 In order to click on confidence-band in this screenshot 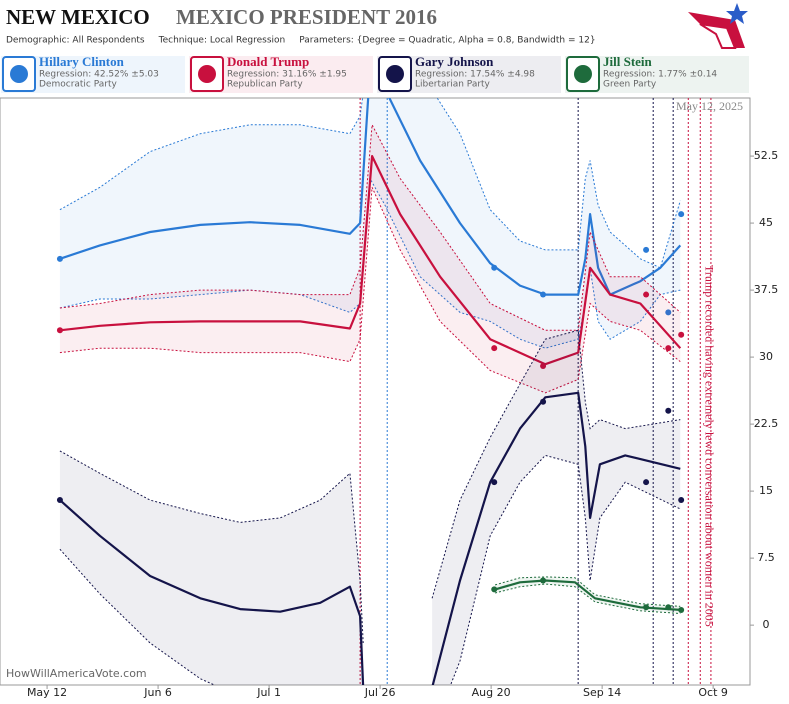, I will do `click(588, 595)`.